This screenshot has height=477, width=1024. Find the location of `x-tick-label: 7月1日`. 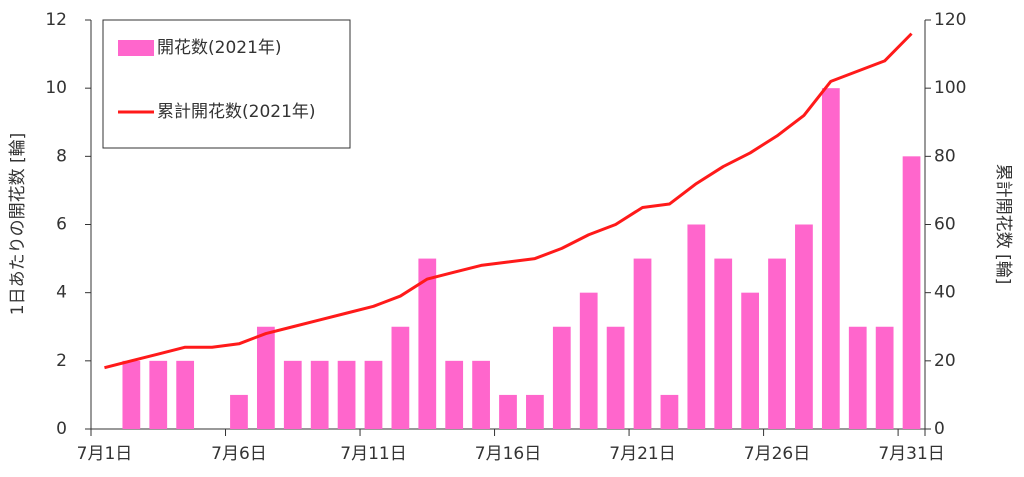

x-tick-label: 7月1日 is located at coordinates (105, 454).